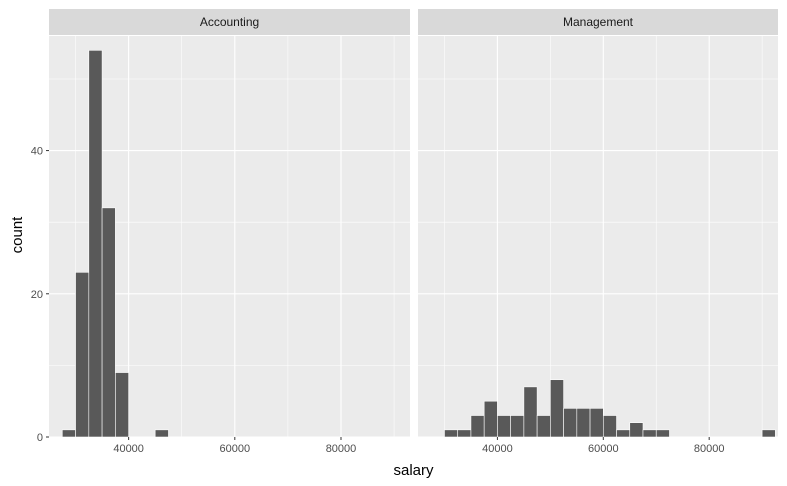 The height and width of the screenshot is (486, 787). I want to click on y-axis: 0 20 40, so click(40, 295).